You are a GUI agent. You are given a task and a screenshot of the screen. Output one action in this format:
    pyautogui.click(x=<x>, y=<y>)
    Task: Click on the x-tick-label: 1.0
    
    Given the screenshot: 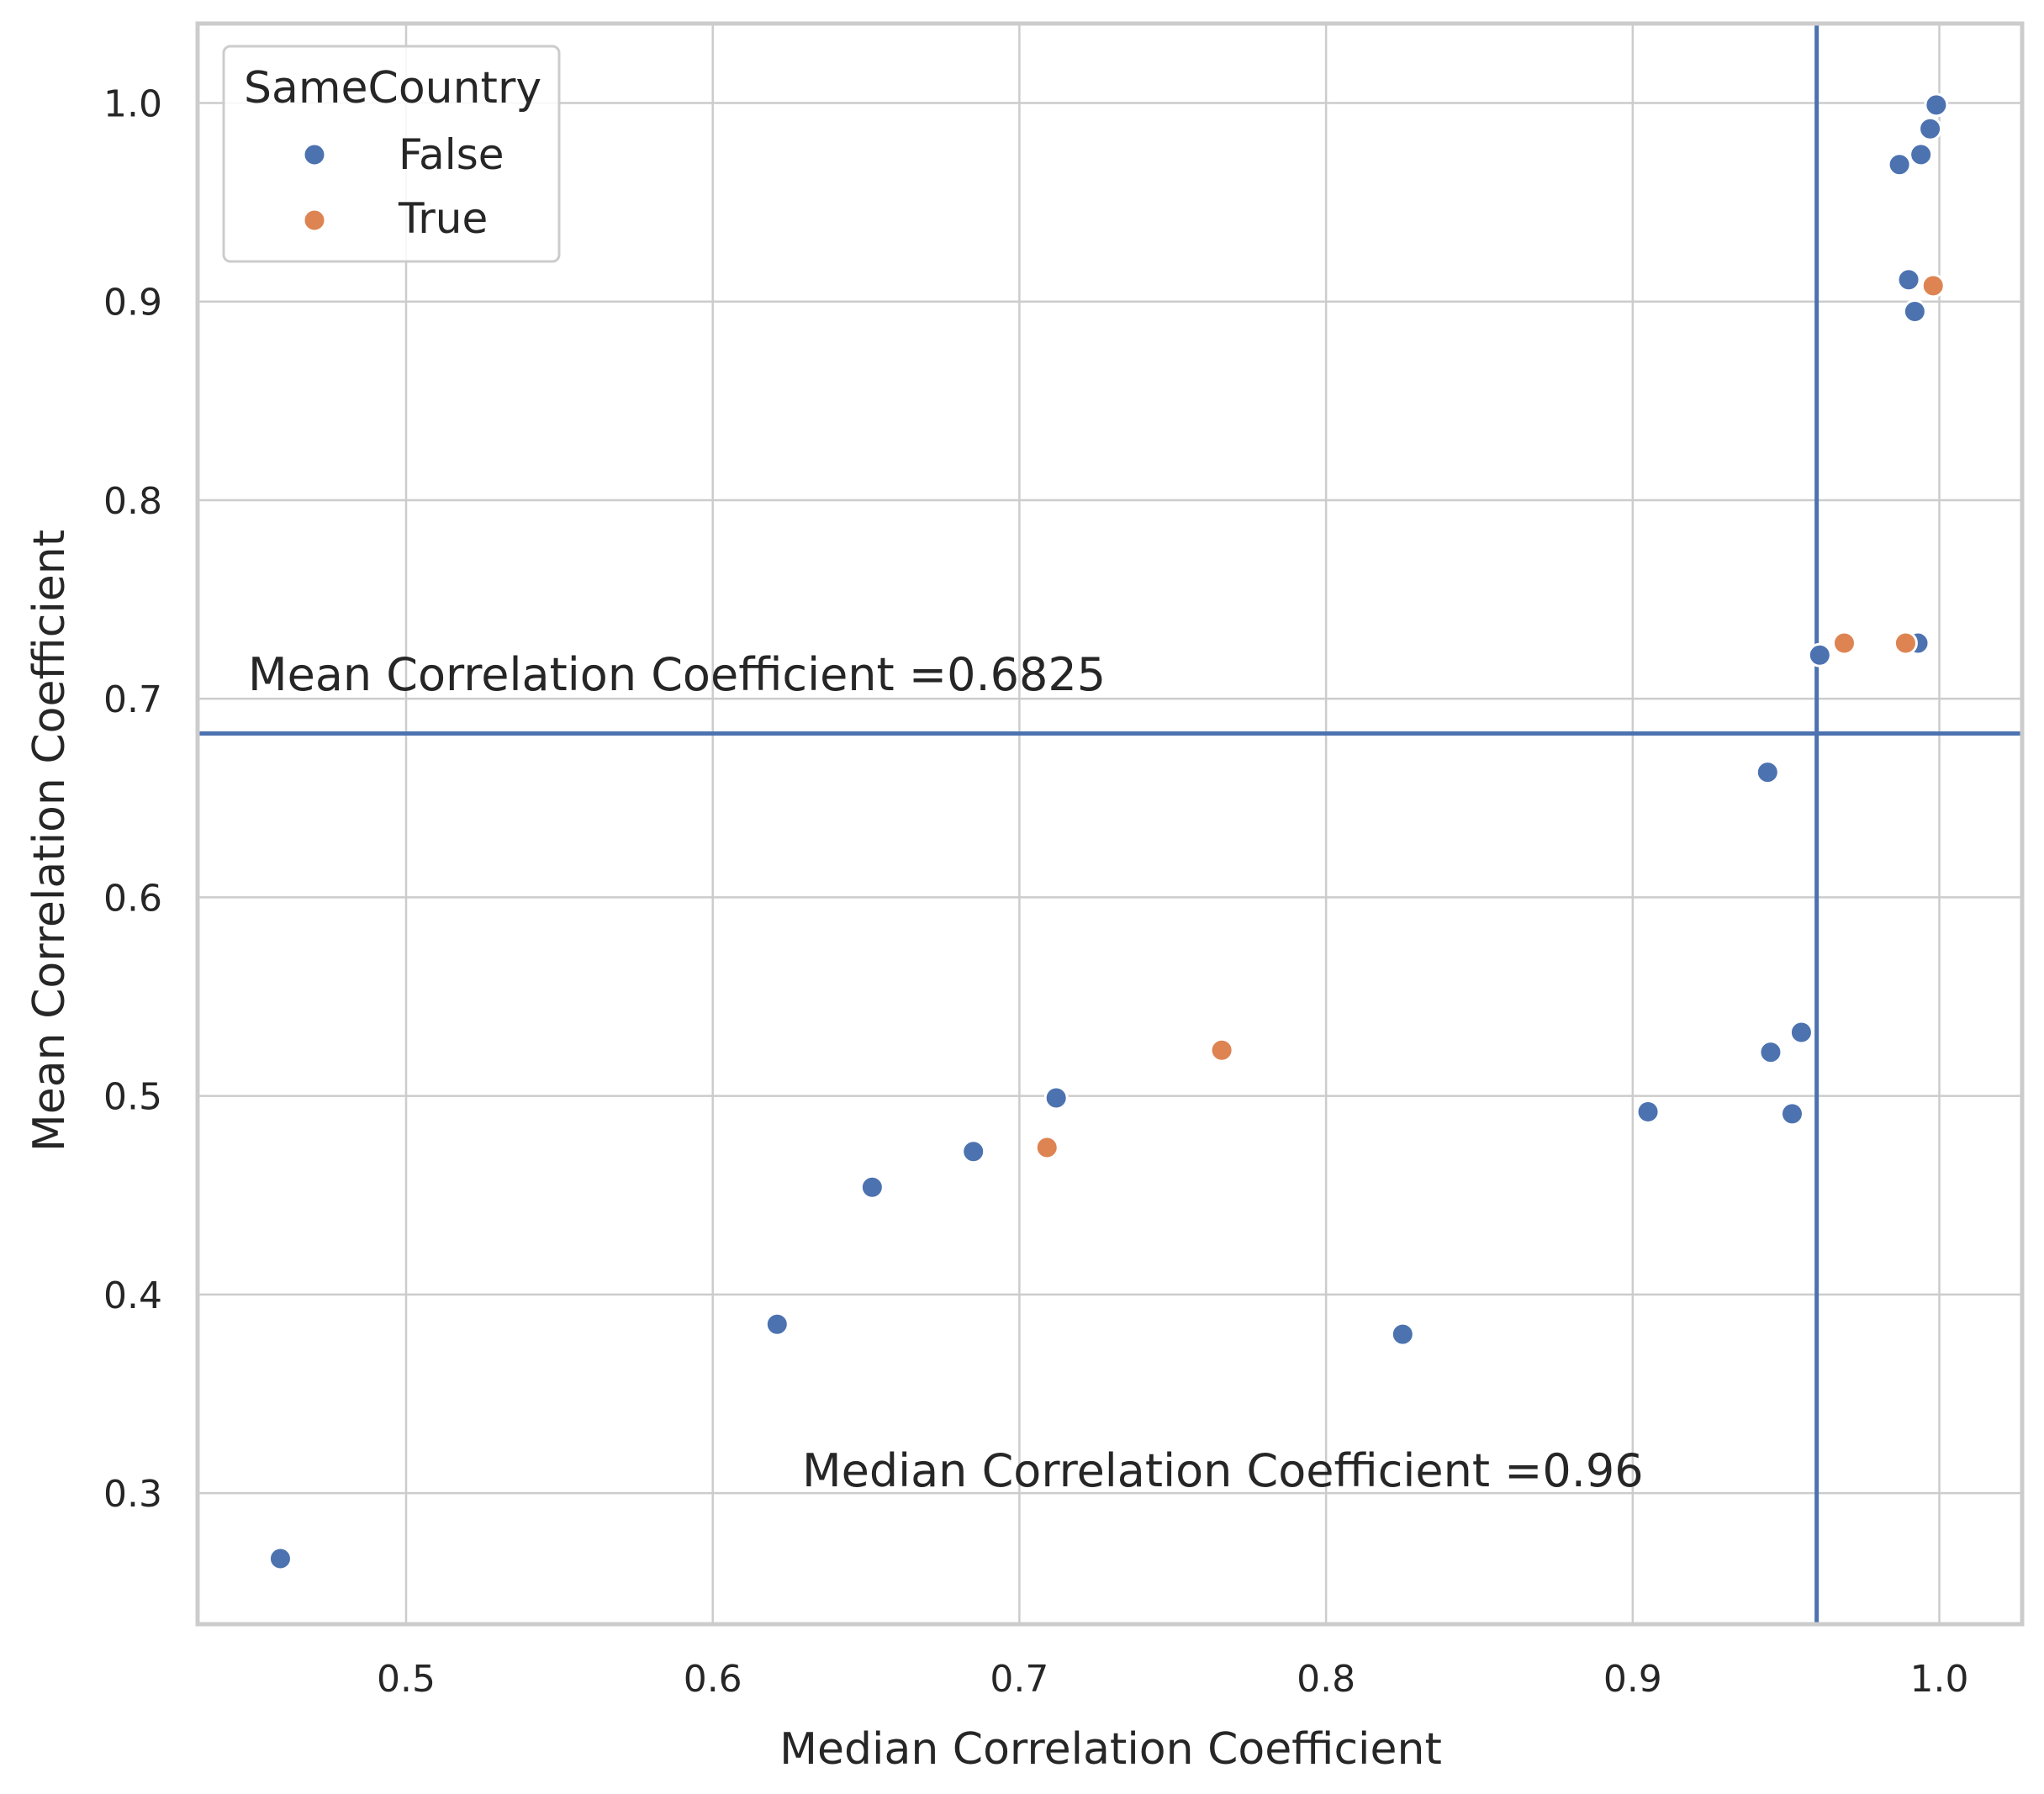 What is the action you would take?
    pyautogui.click(x=1939, y=1679)
    